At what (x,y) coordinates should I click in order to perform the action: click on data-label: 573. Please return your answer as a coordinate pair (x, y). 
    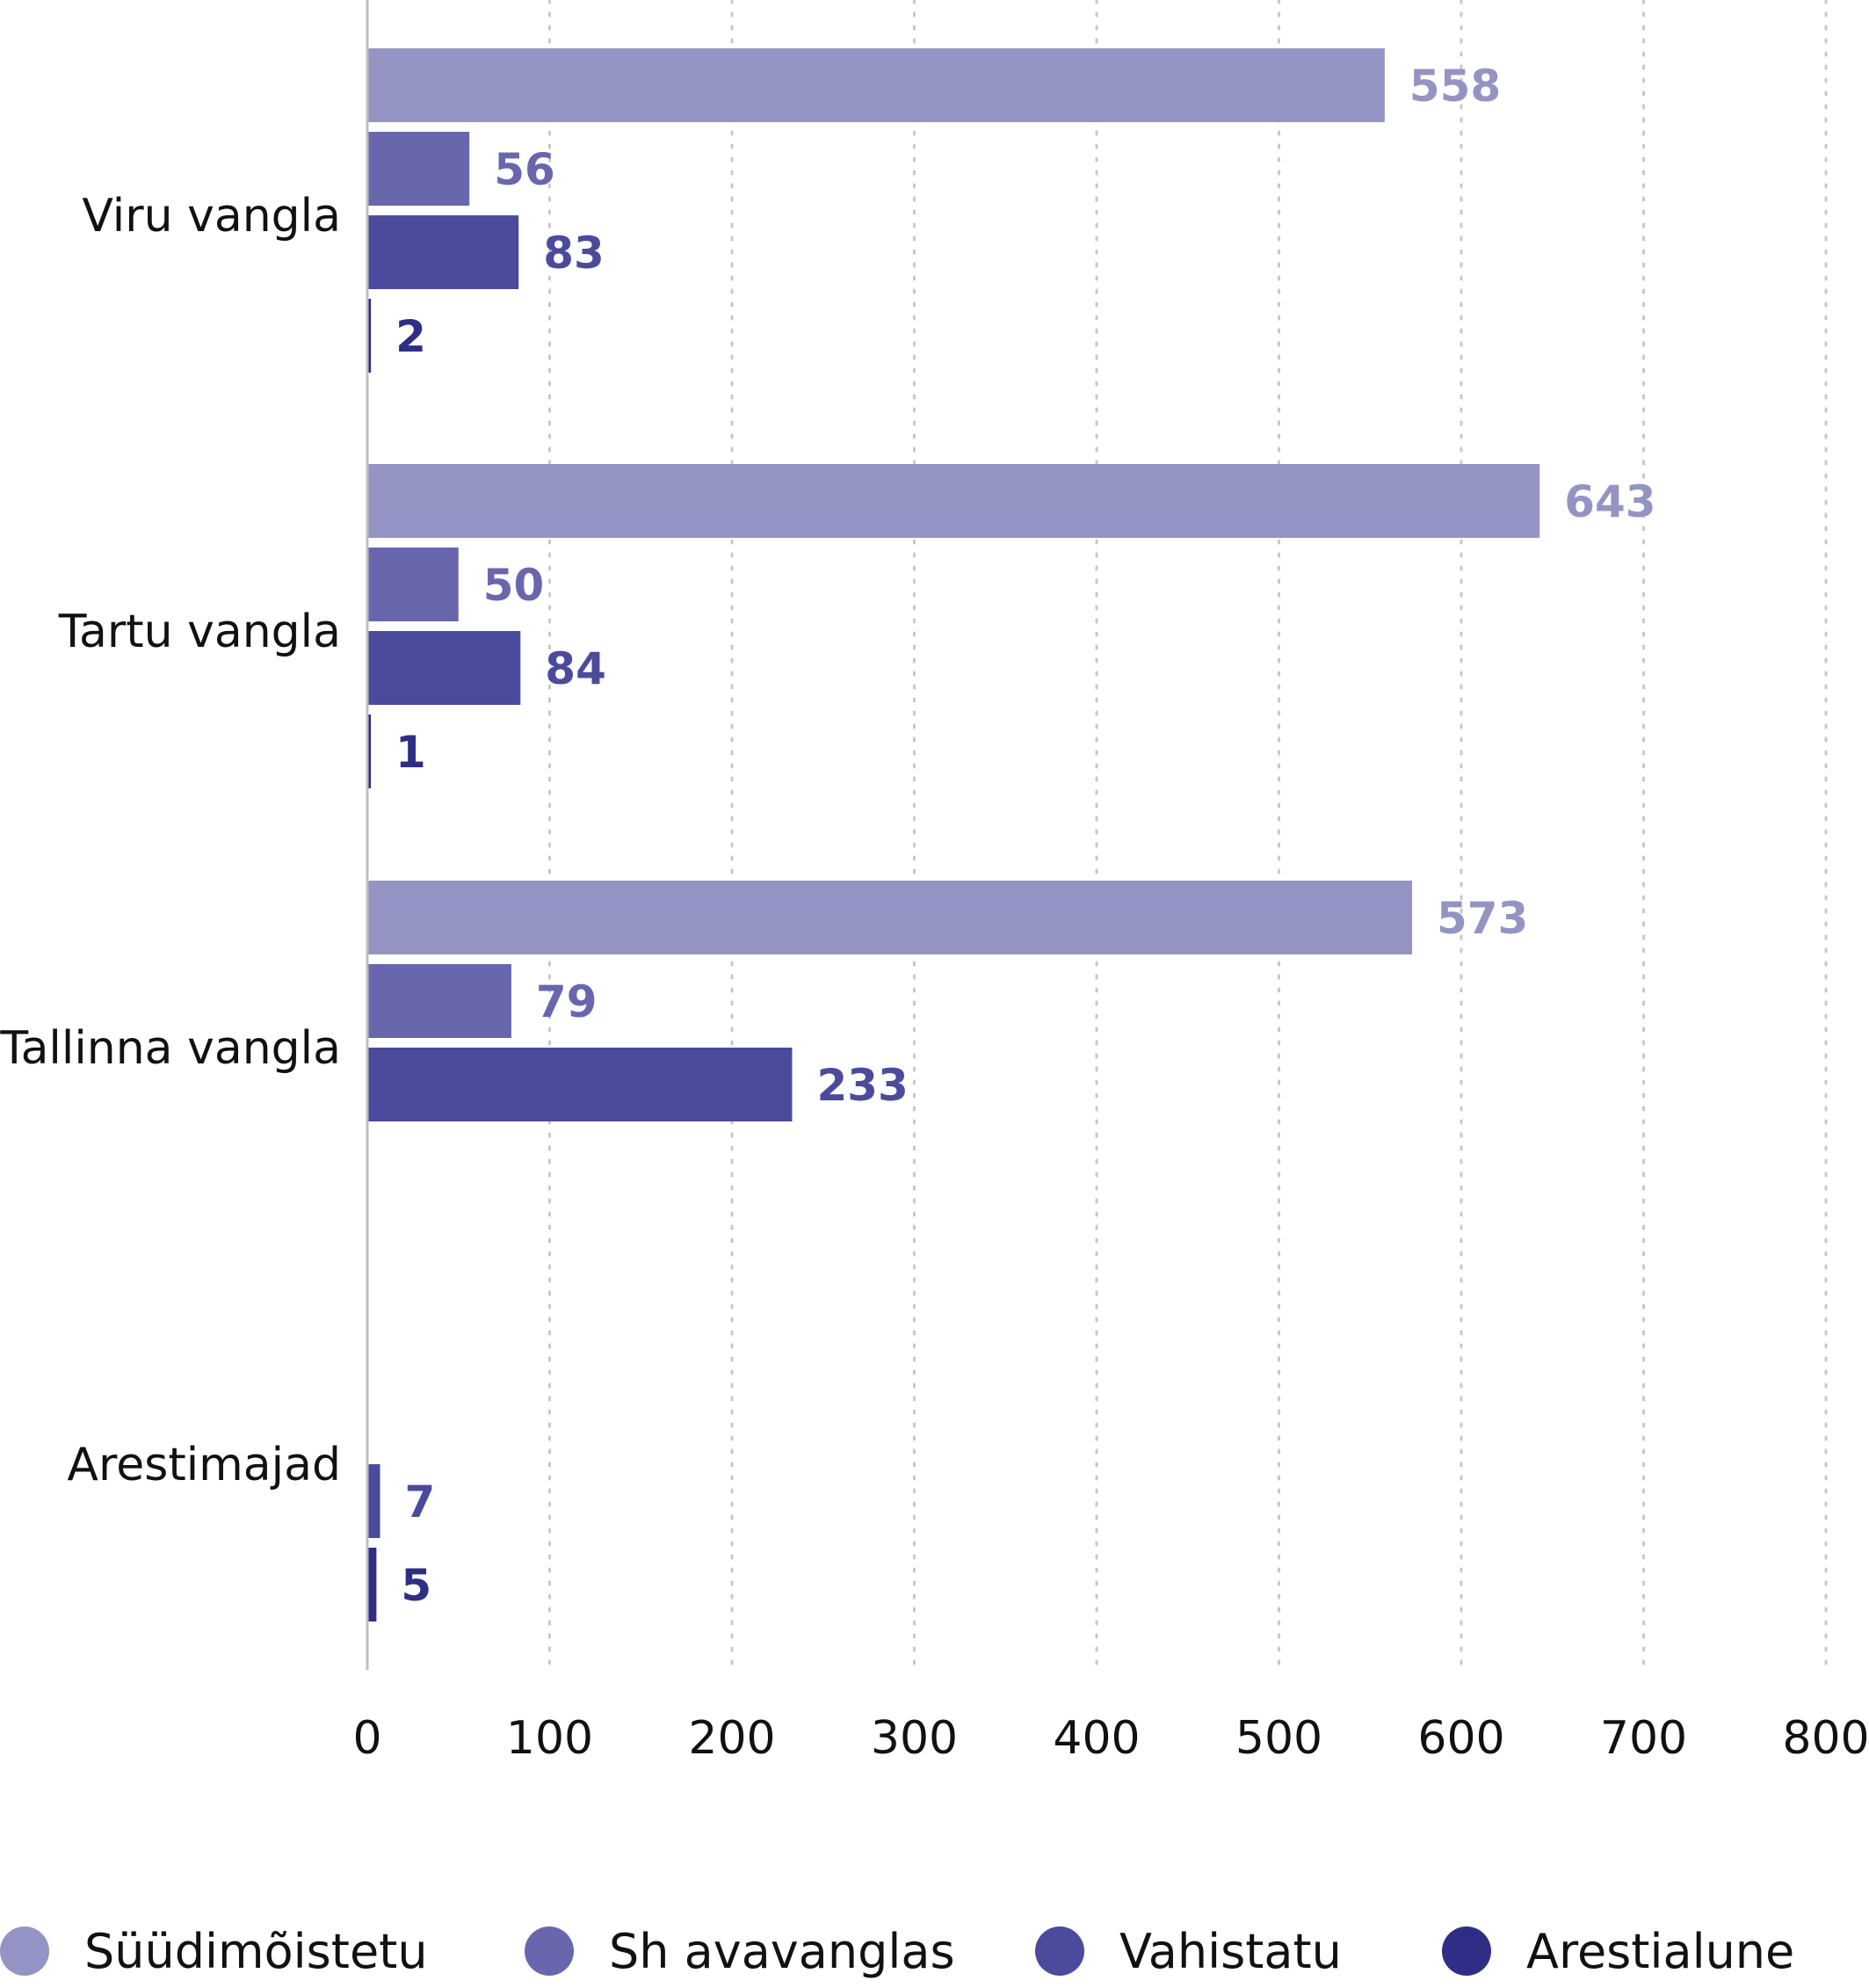
    Looking at the image, I should click on (1482, 919).